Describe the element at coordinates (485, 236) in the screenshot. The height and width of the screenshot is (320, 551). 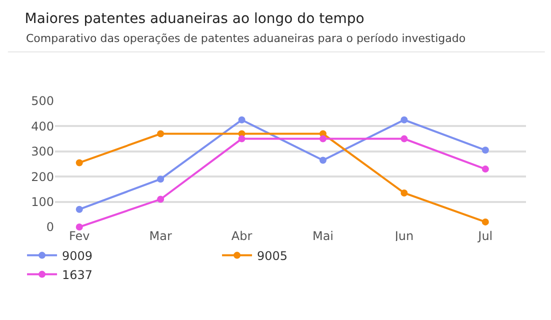
I see `x-tick-label: Jul` at that location.